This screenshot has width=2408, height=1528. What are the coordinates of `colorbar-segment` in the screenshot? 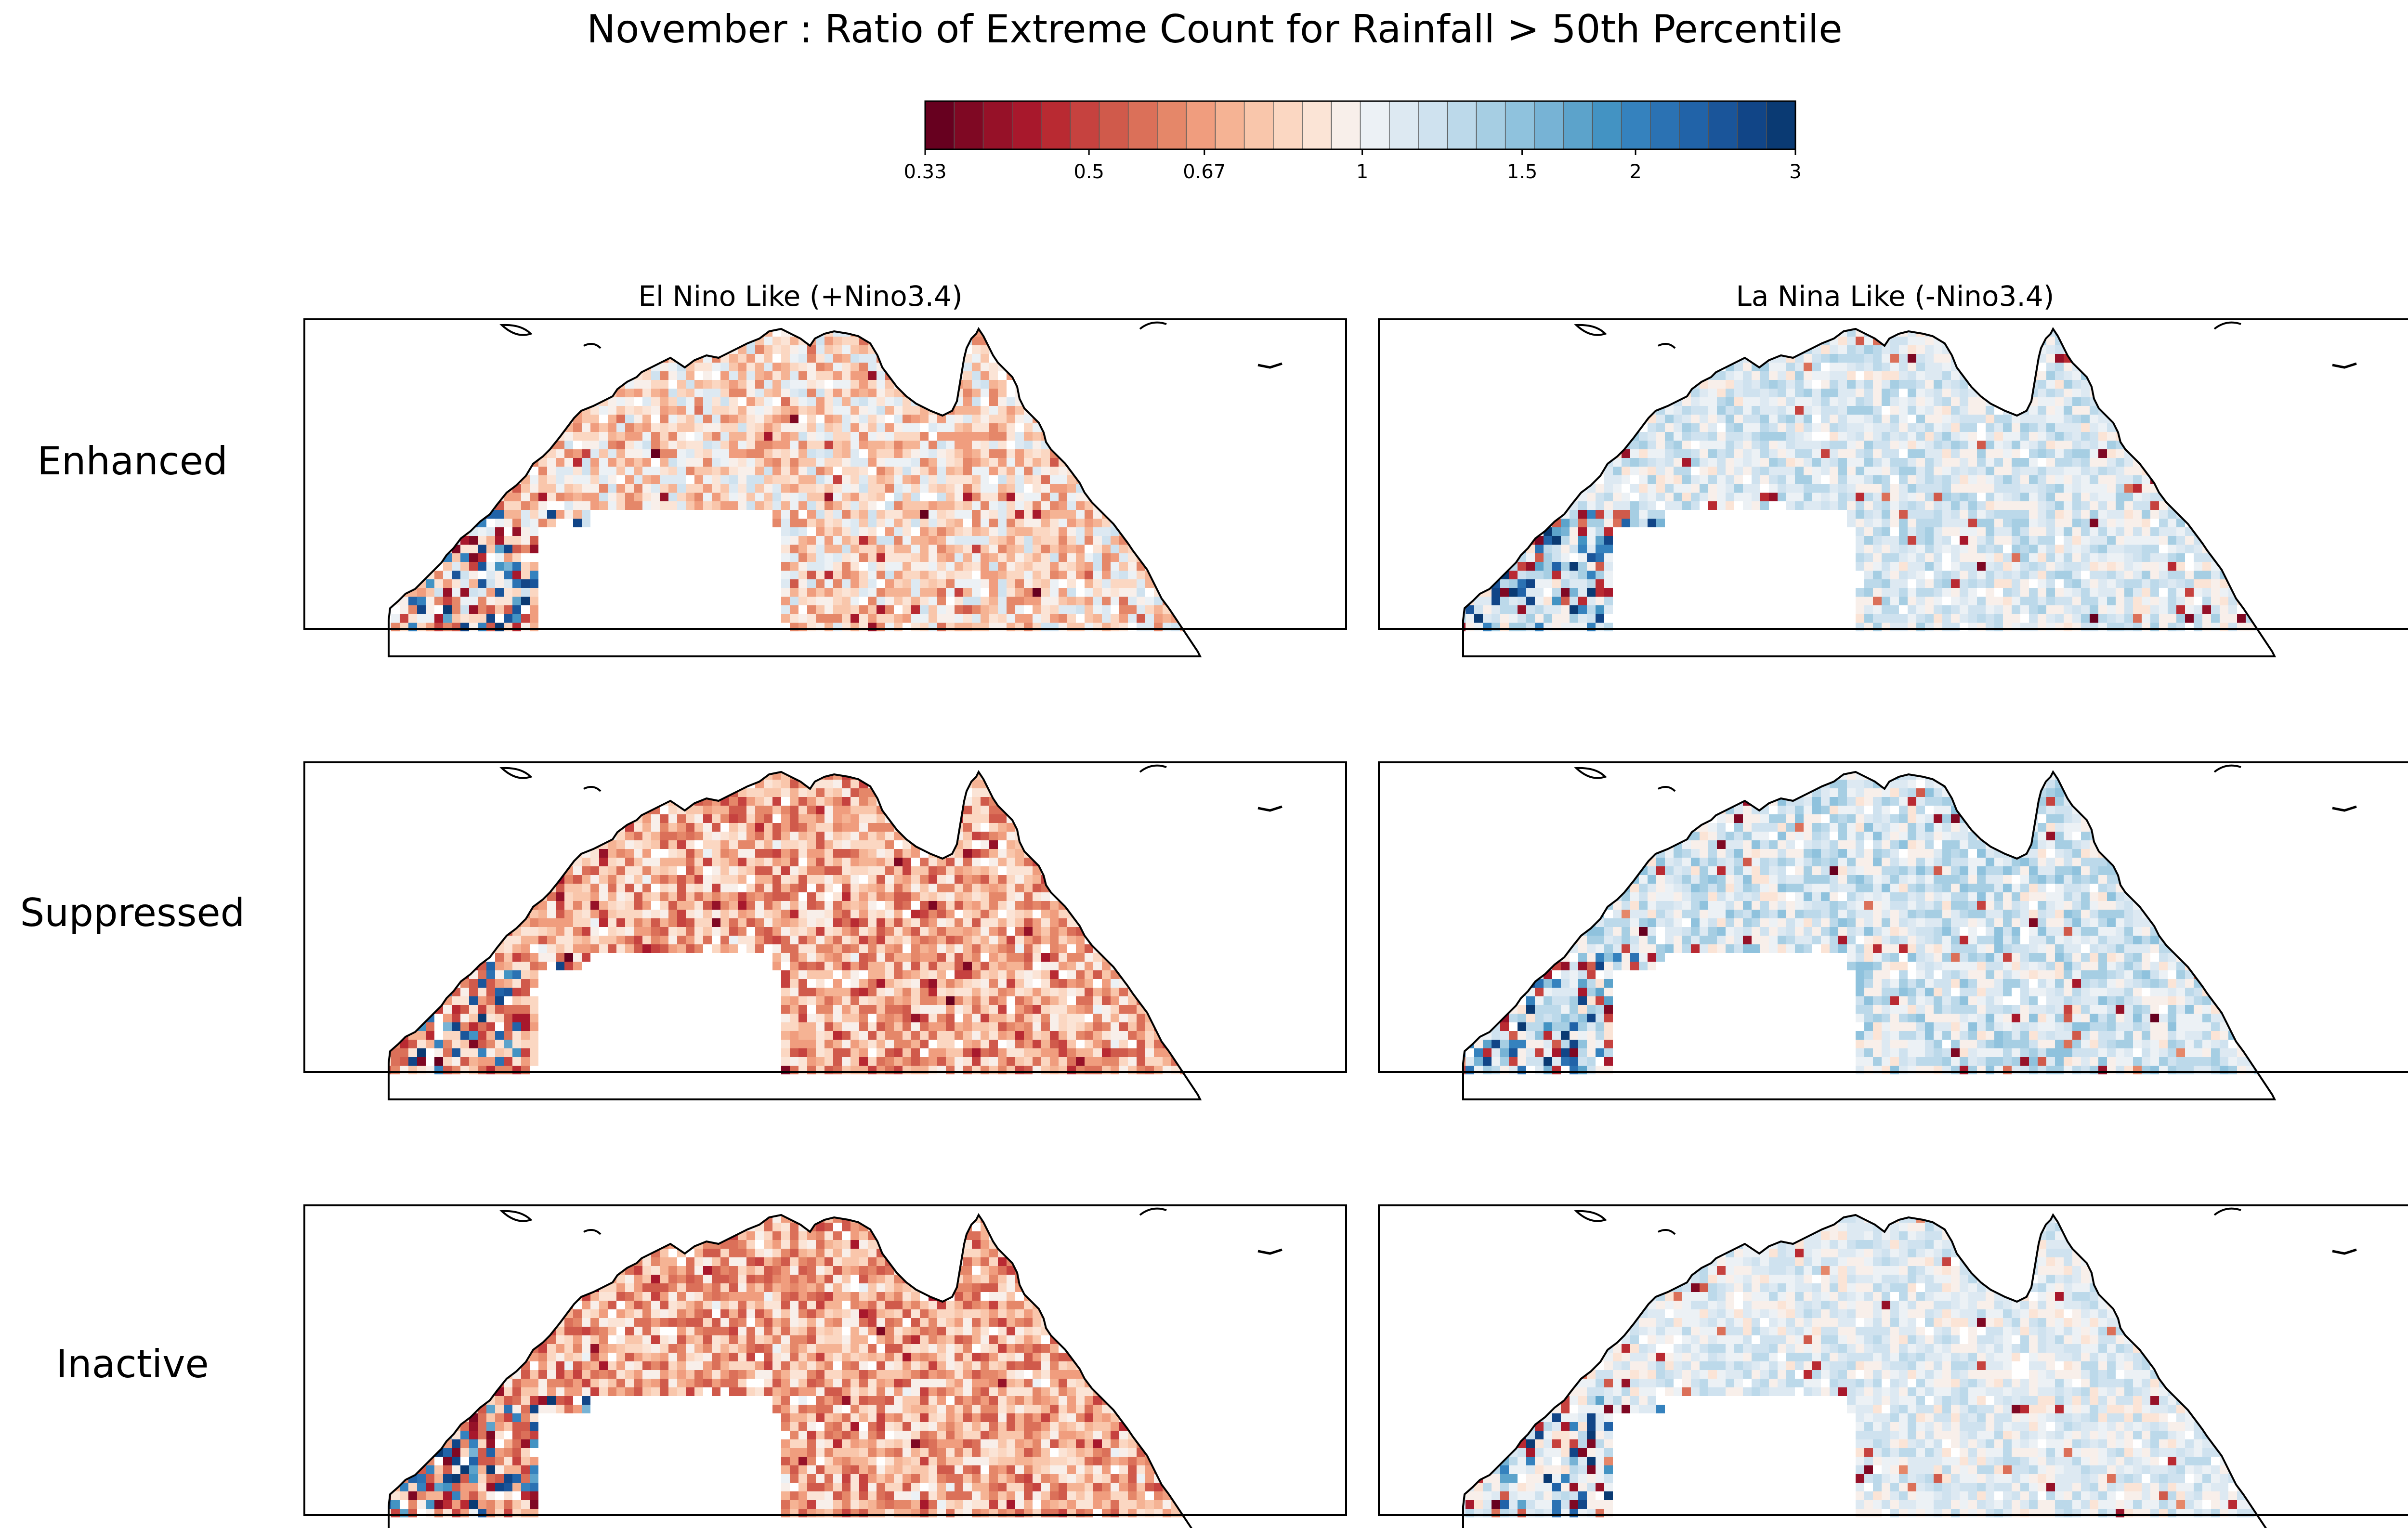 It's located at (1549, 126).